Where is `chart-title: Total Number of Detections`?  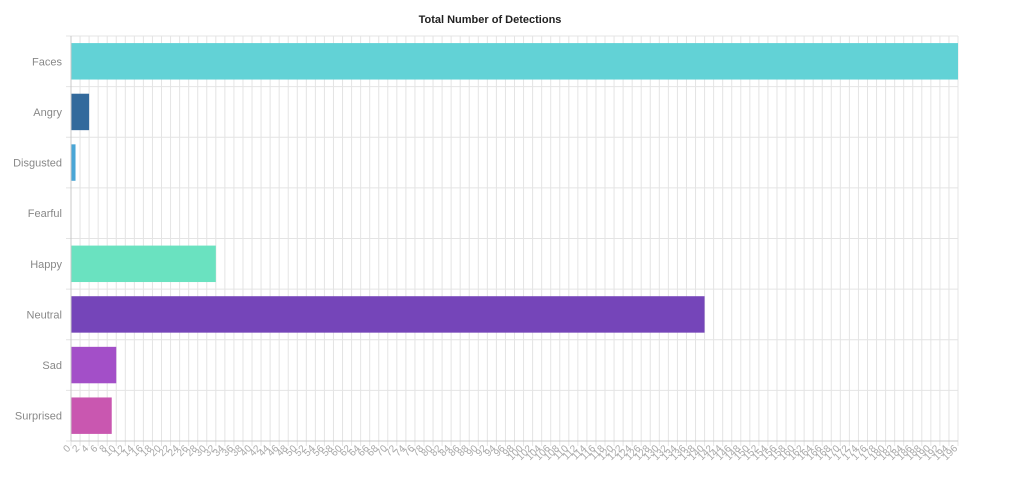
chart-title: Total Number of Detections is located at coordinates (490, 20).